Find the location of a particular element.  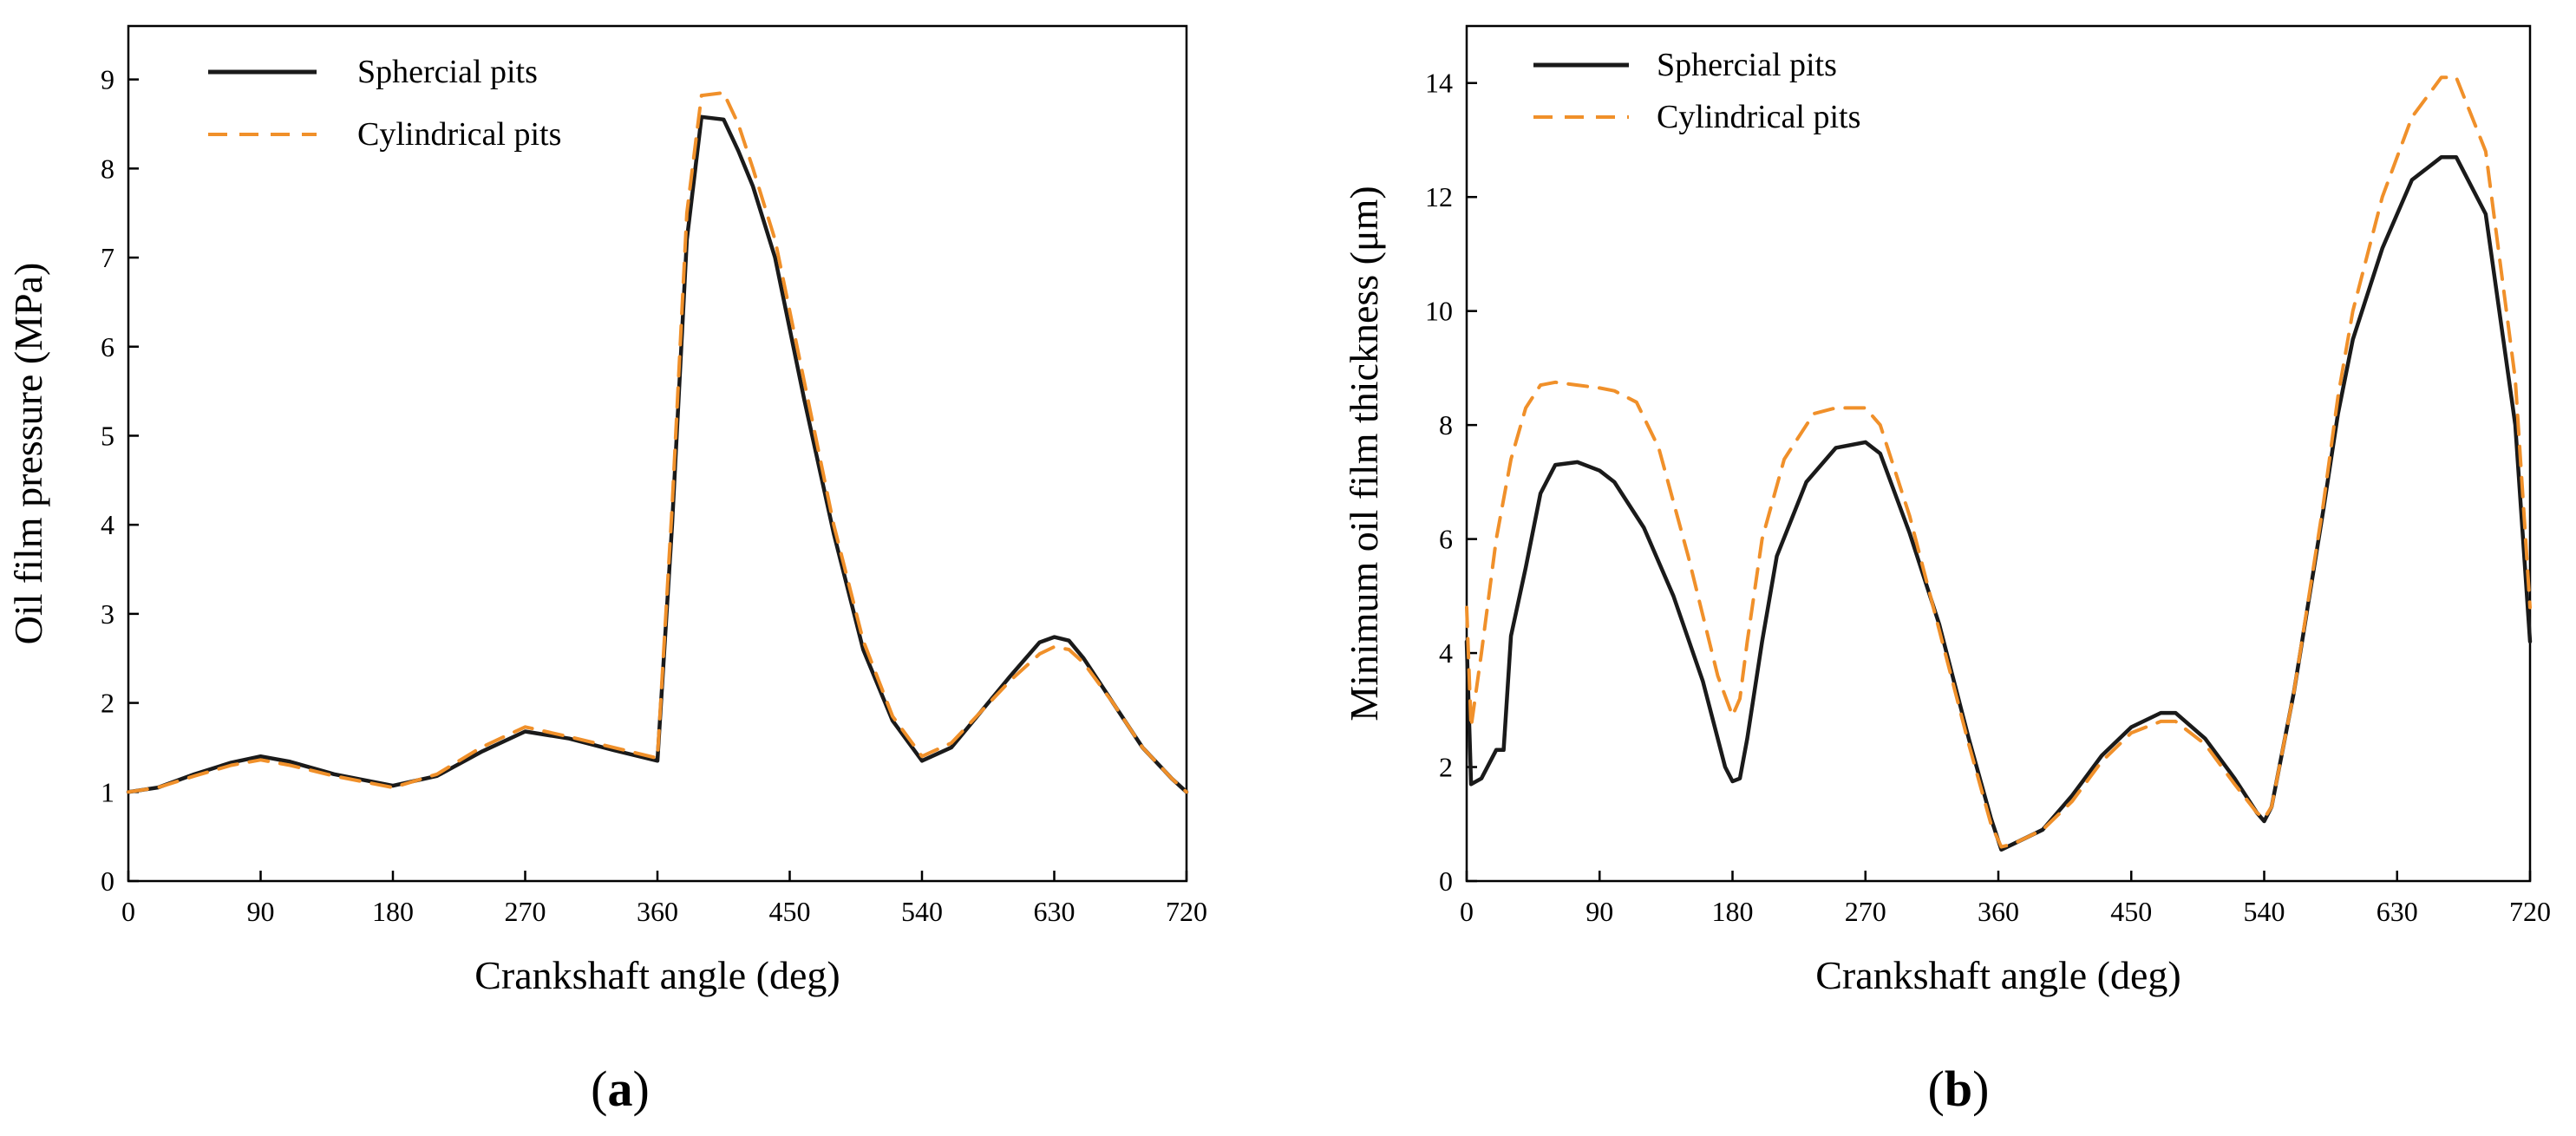

panel-label-letter: a is located at coordinates (620, 1089).